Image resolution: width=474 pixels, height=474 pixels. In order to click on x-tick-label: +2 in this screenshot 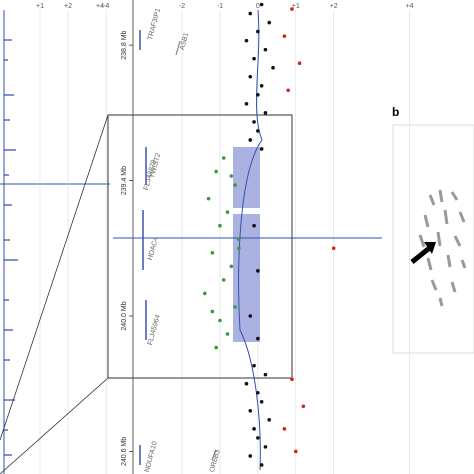, I will do `click(334, 6)`.